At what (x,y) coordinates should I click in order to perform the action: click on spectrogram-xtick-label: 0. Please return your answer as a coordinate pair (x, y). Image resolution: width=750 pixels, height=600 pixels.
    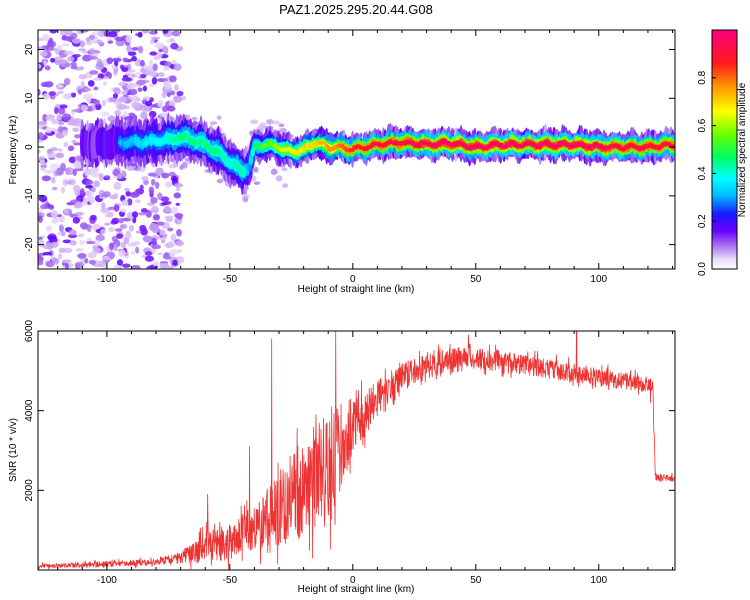
    Looking at the image, I should click on (353, 279).